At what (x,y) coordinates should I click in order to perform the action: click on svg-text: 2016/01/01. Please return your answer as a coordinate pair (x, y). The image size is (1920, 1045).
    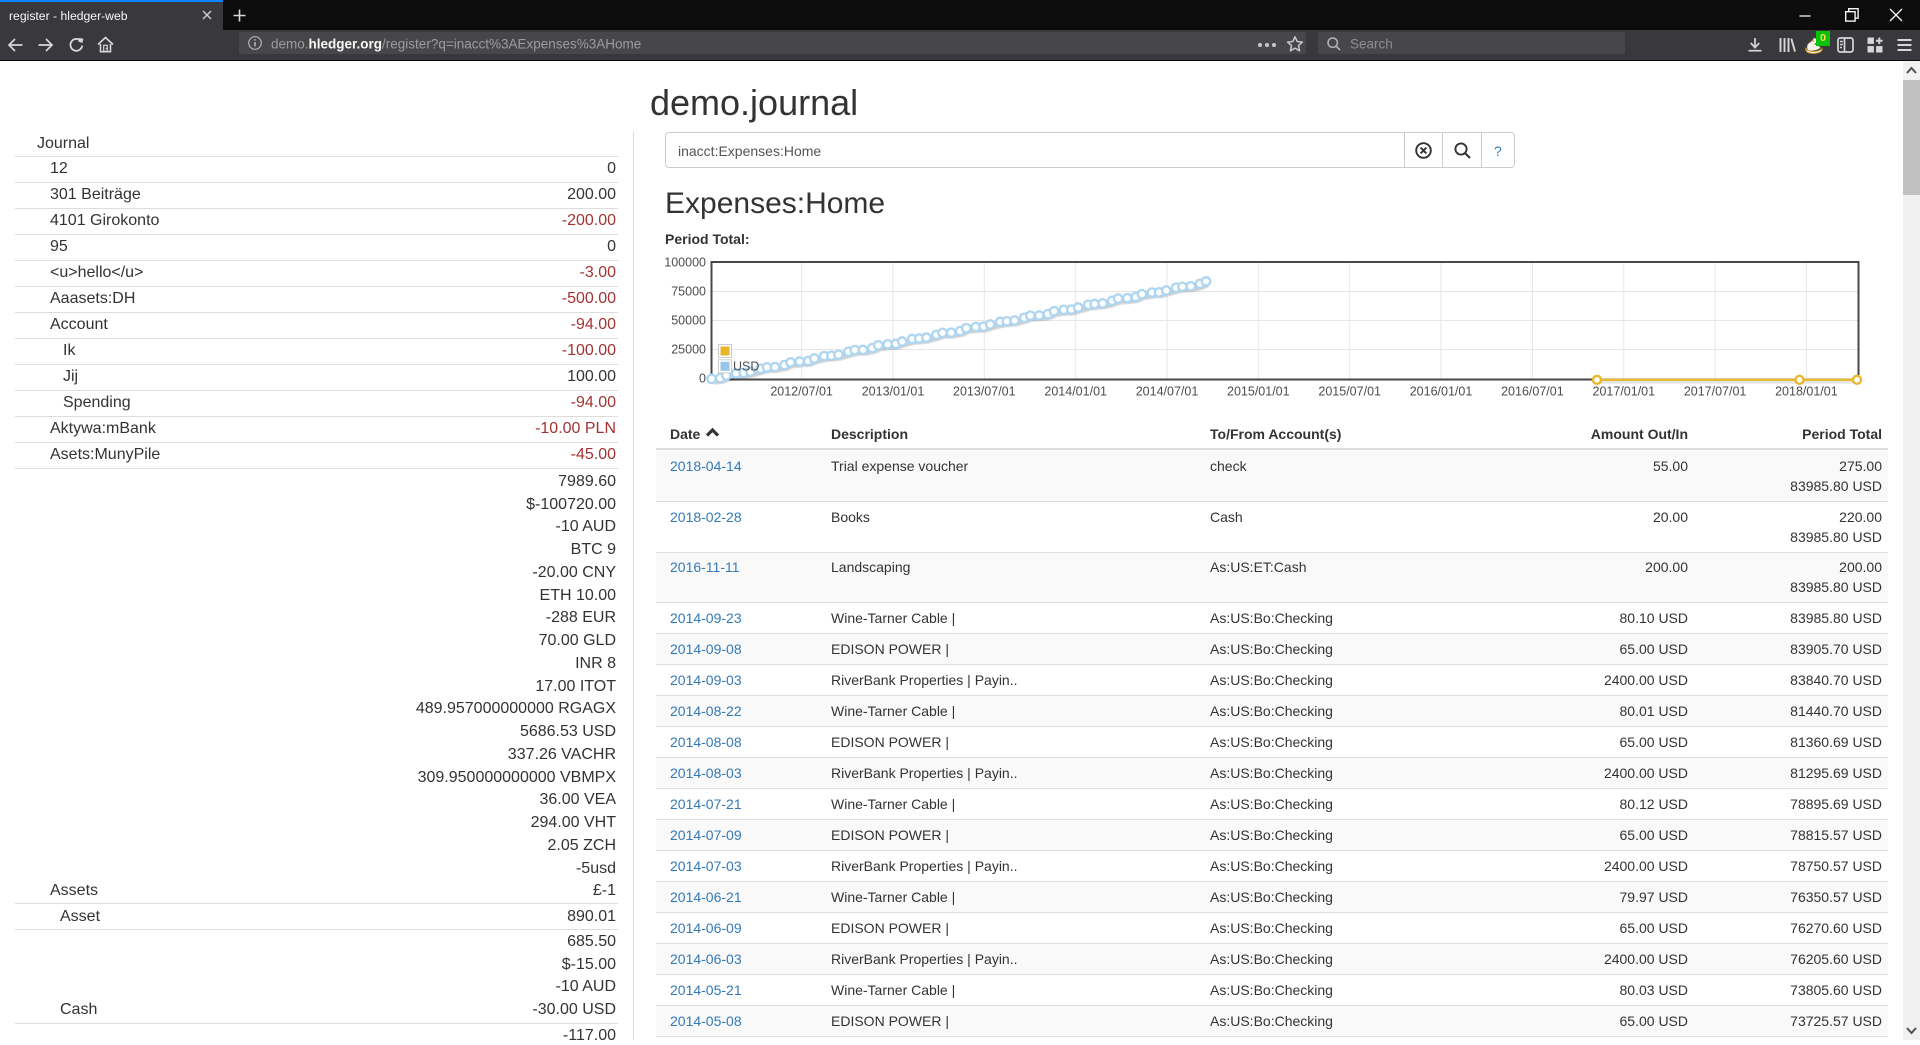
    Looking at the image, I should click on (1441, 392).